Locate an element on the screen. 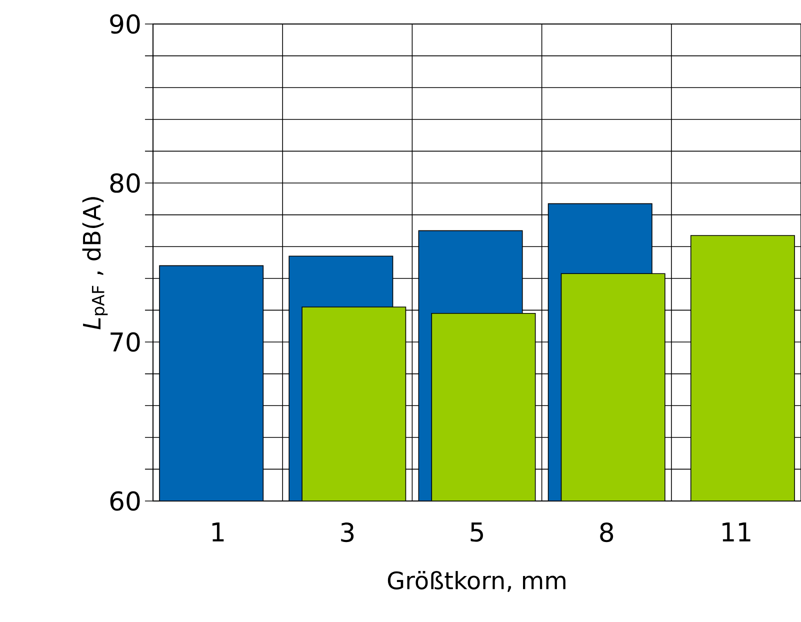  y-tick-label: 90 is located at coordinates (125, 24).